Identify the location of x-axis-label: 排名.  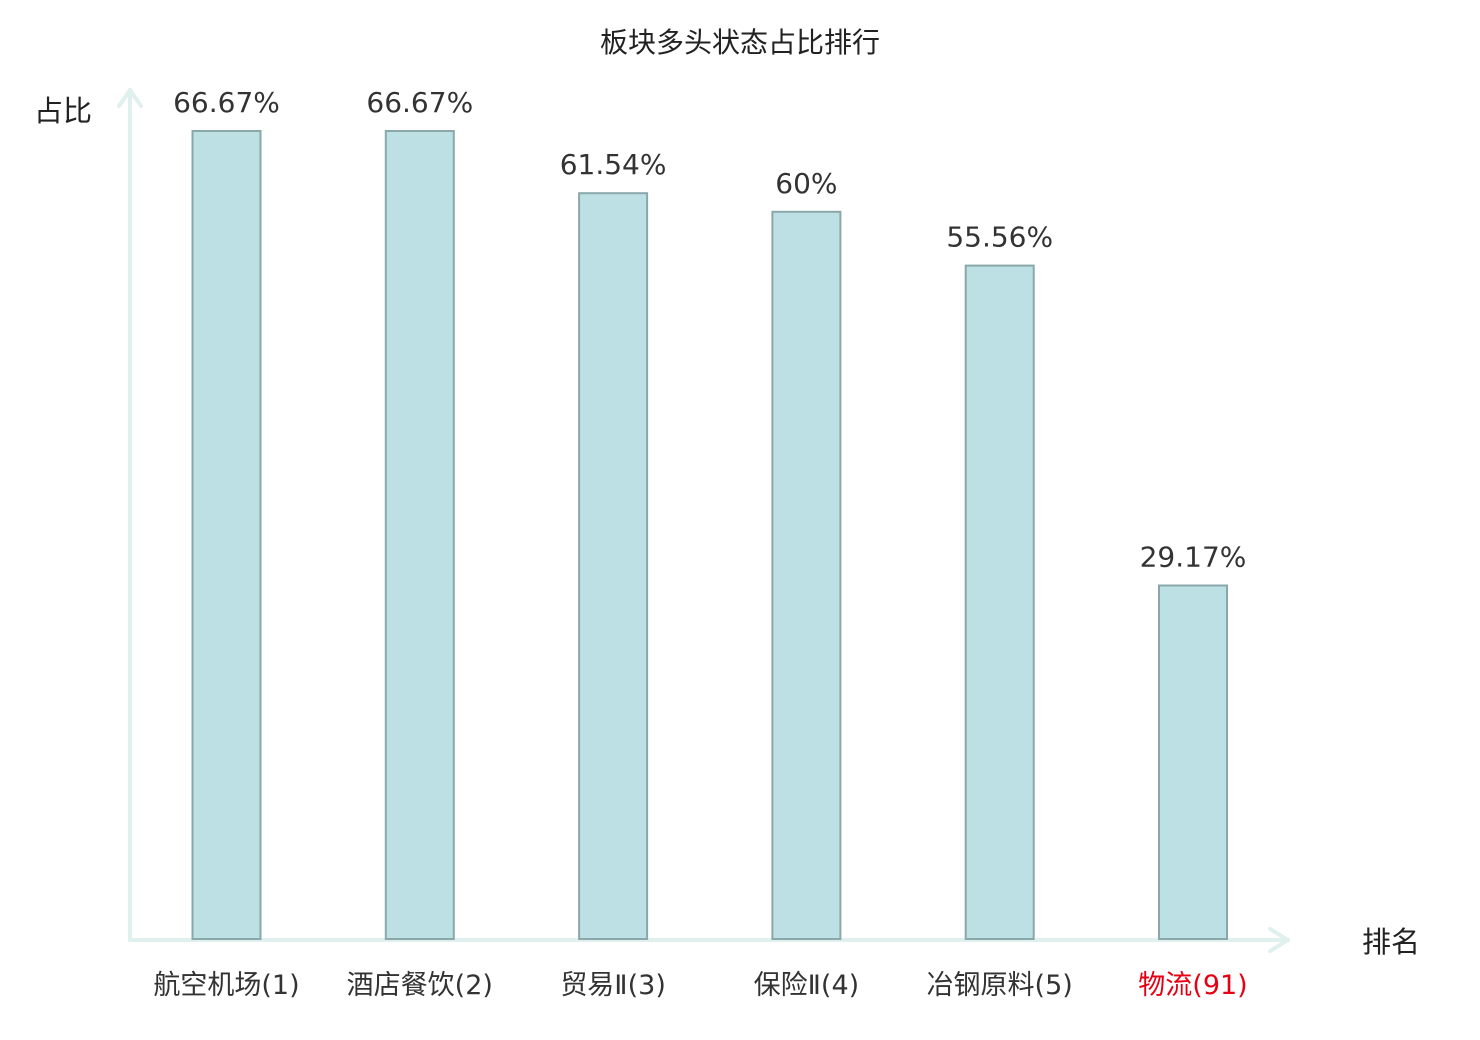
(1391, 942).